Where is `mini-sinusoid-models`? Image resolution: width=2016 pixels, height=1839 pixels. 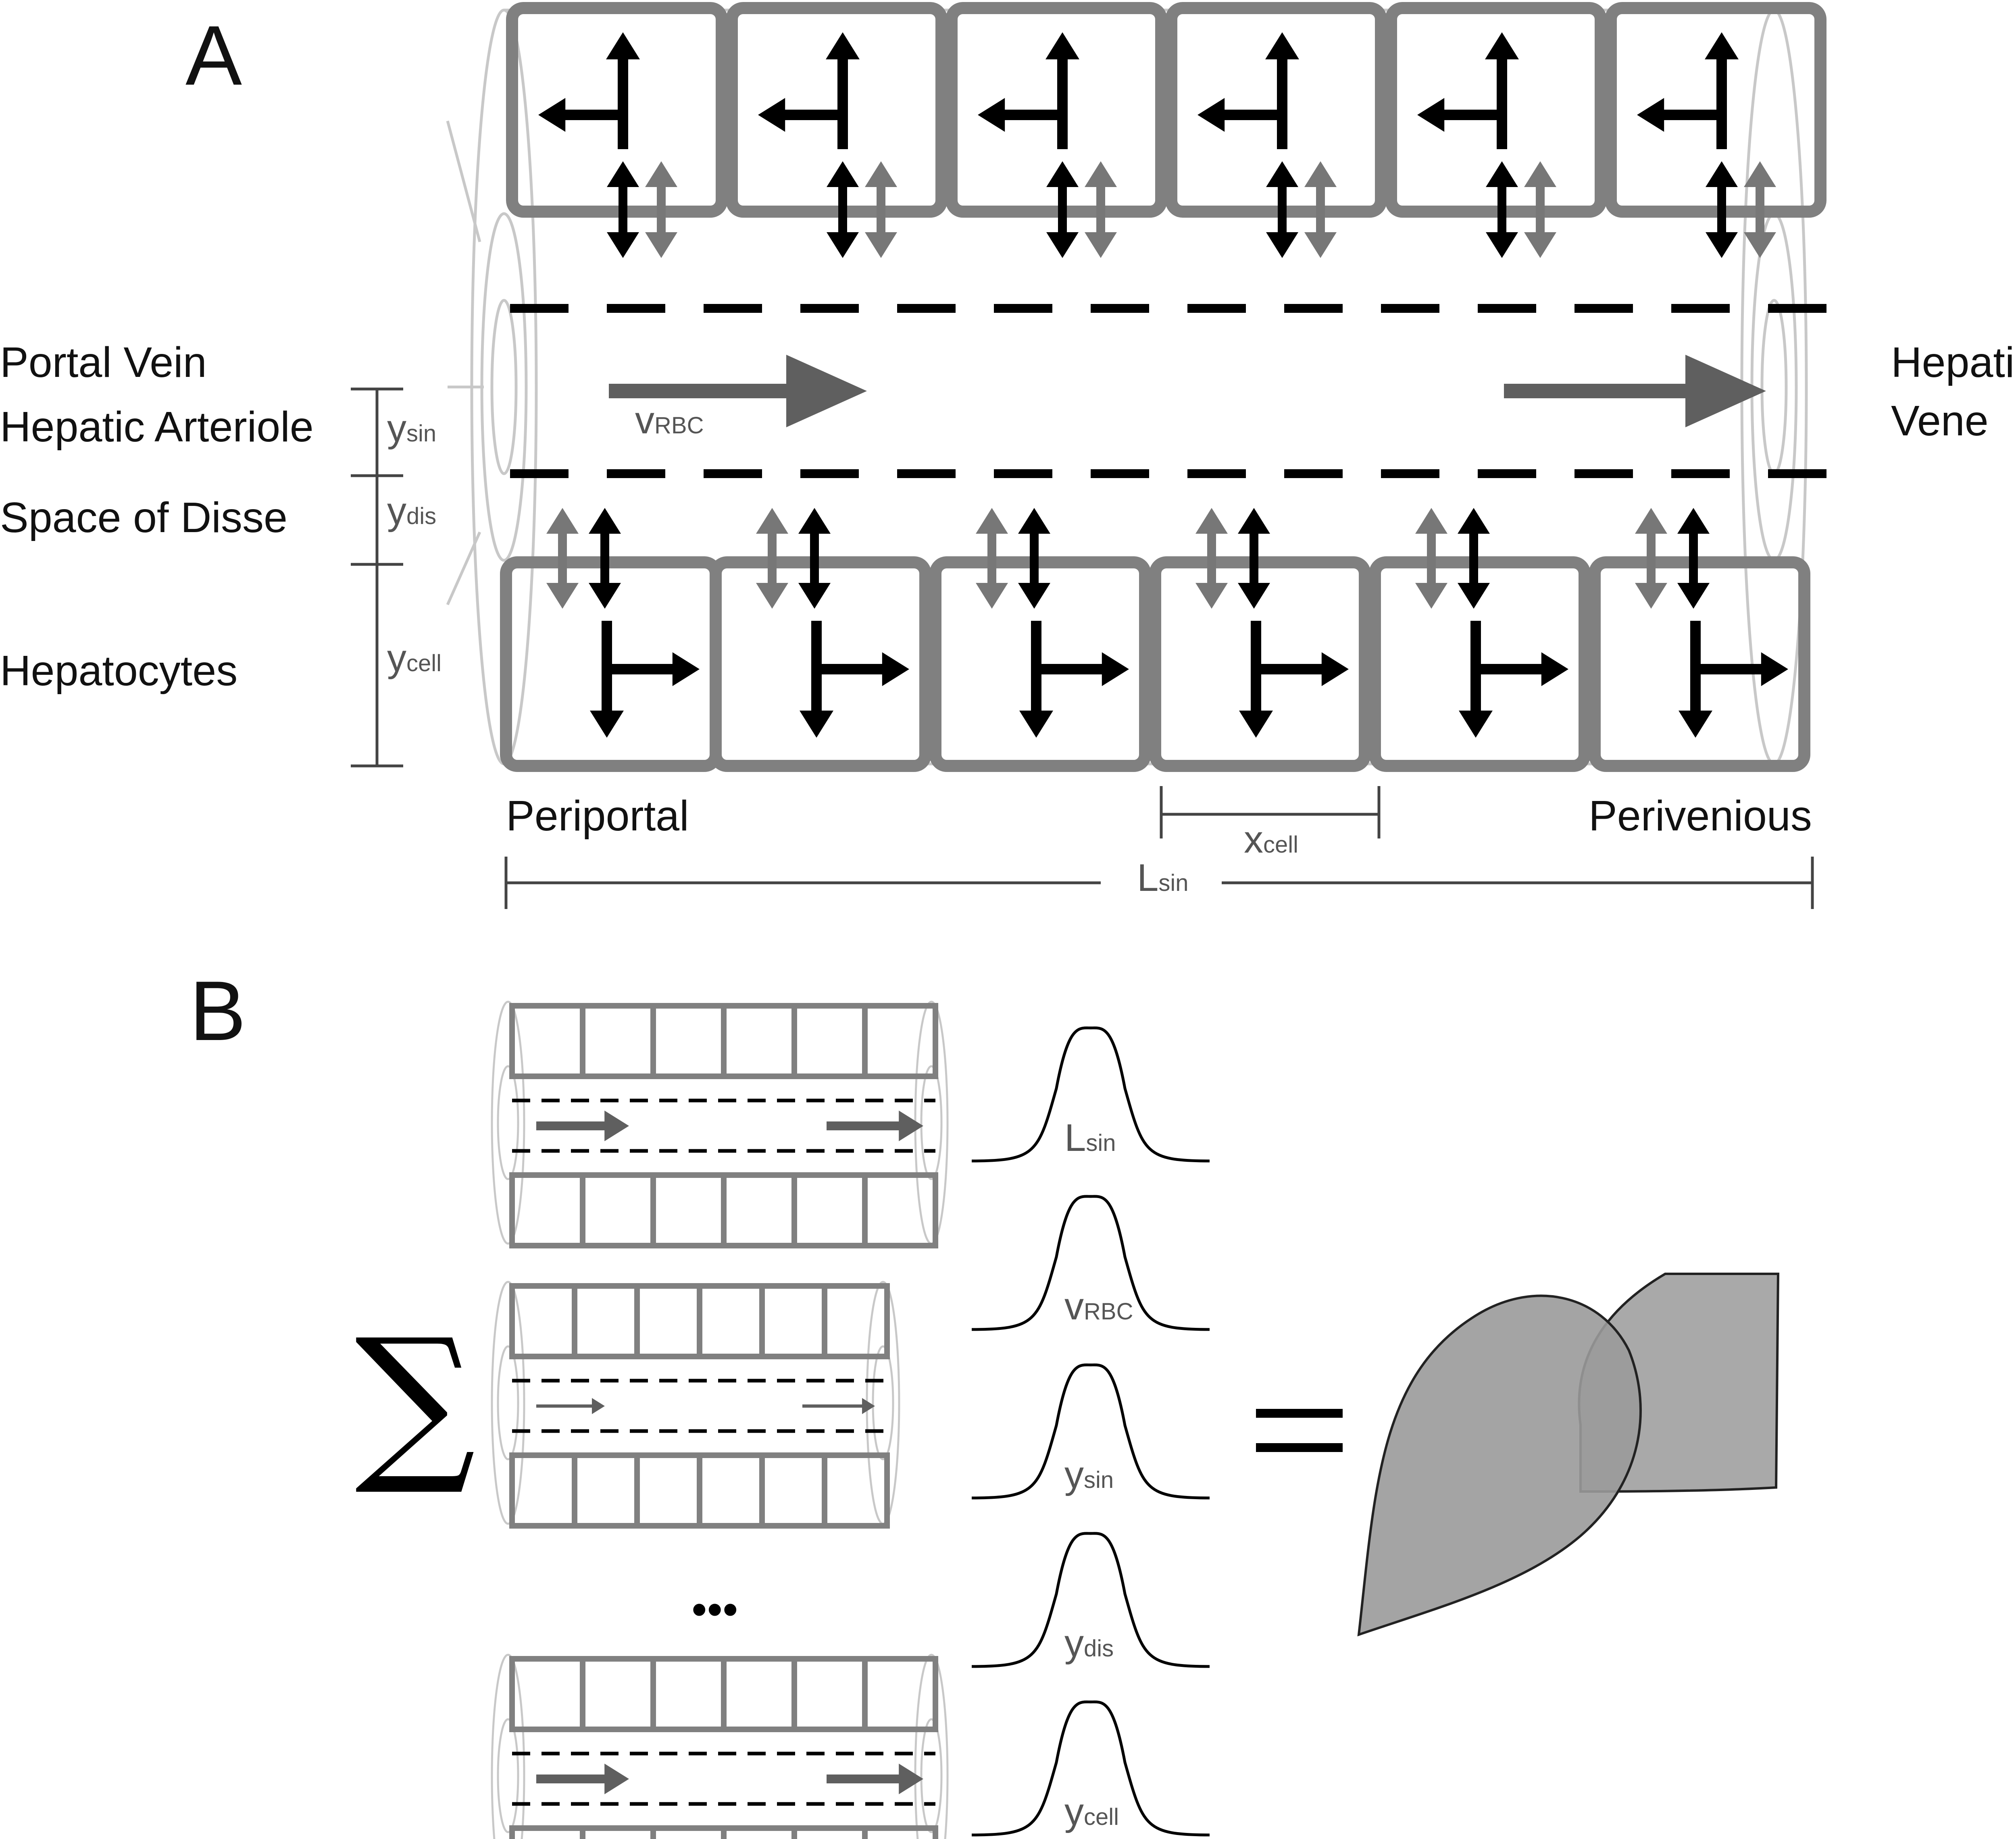 mini-sinusoid-models is located at coordinates (720, 1420).